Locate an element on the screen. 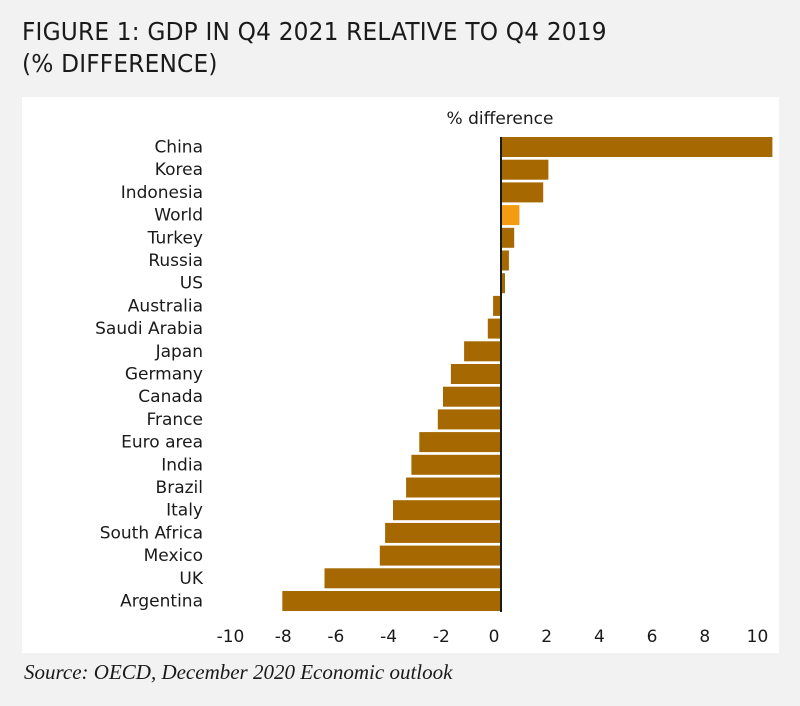 This screenshot has width=800, height=706. bar-india is located at coordinates (456, 464).